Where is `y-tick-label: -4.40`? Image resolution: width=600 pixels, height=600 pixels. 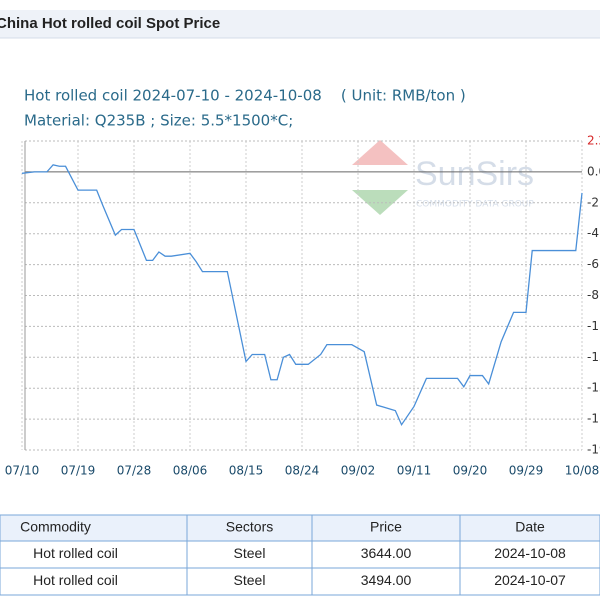
y-tick-label: -4.40 is located at coordinates (593, 233).